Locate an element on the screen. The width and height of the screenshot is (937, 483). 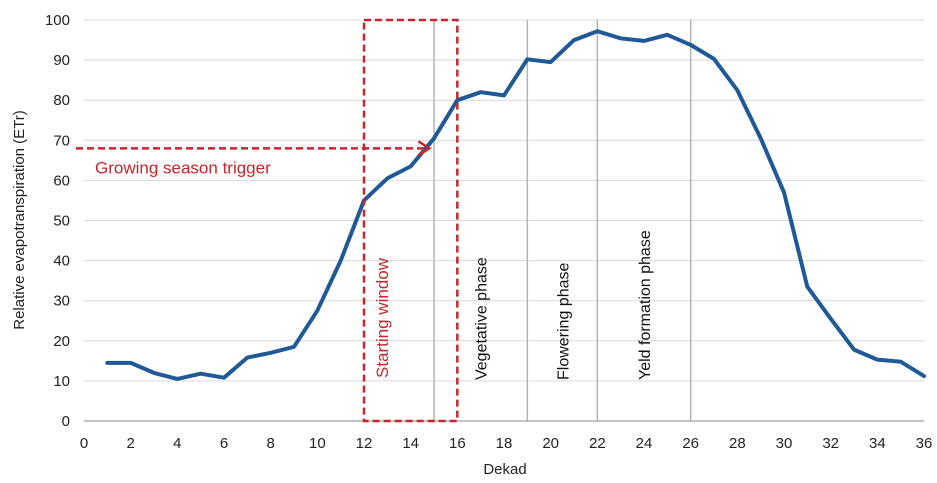
phase-label: Yeld formation phase is located at coordinates (645, 305).